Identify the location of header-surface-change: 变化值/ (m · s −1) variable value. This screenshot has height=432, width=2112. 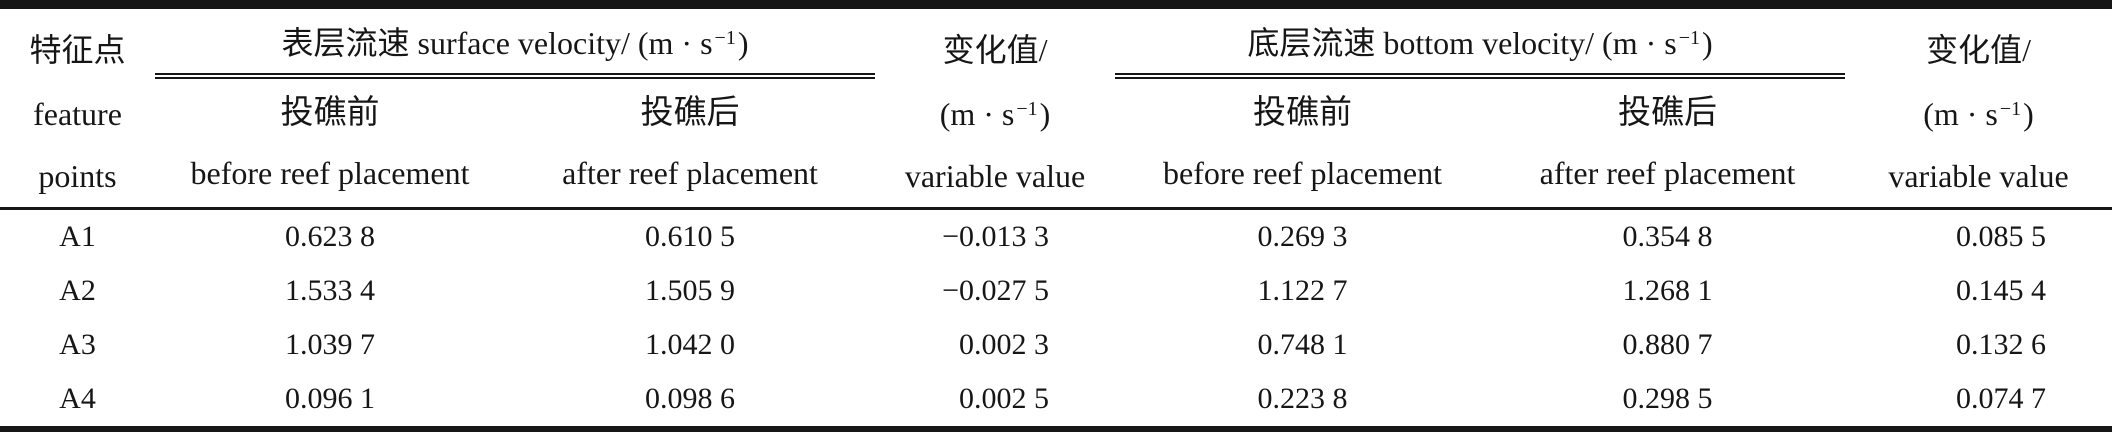
(995, 107).